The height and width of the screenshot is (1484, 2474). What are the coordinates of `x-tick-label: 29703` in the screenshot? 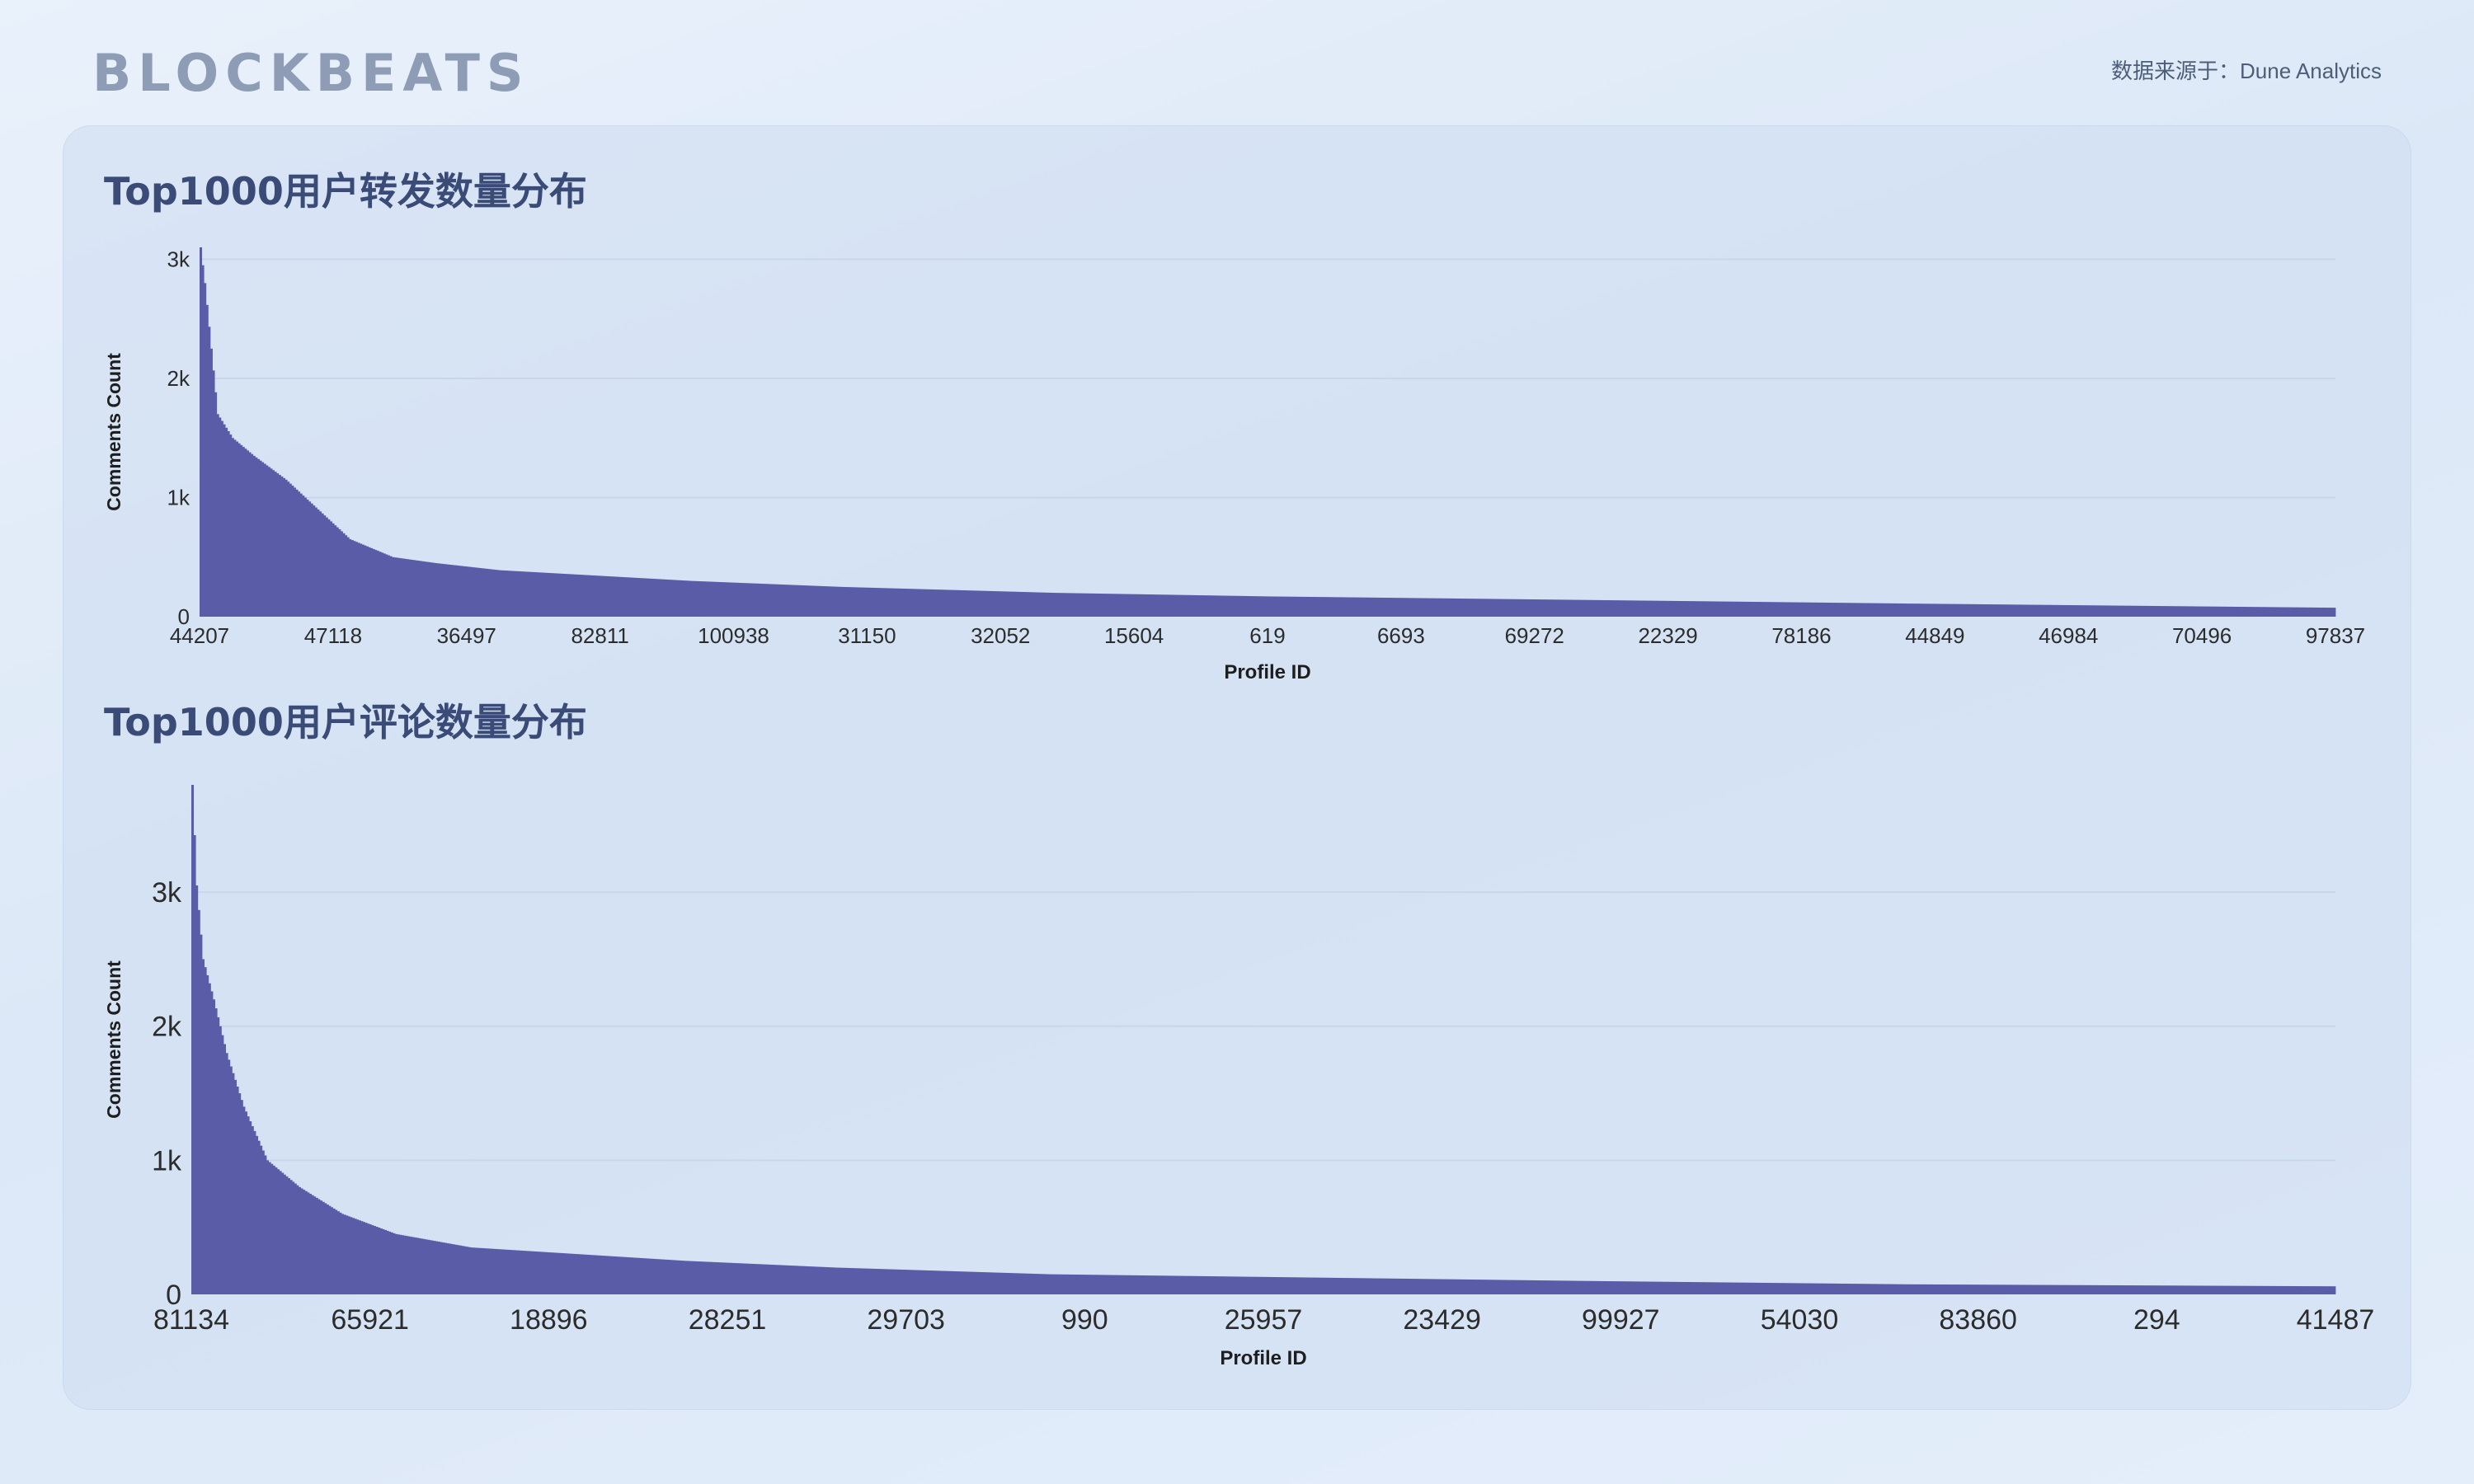 It's located at (906, 1320).